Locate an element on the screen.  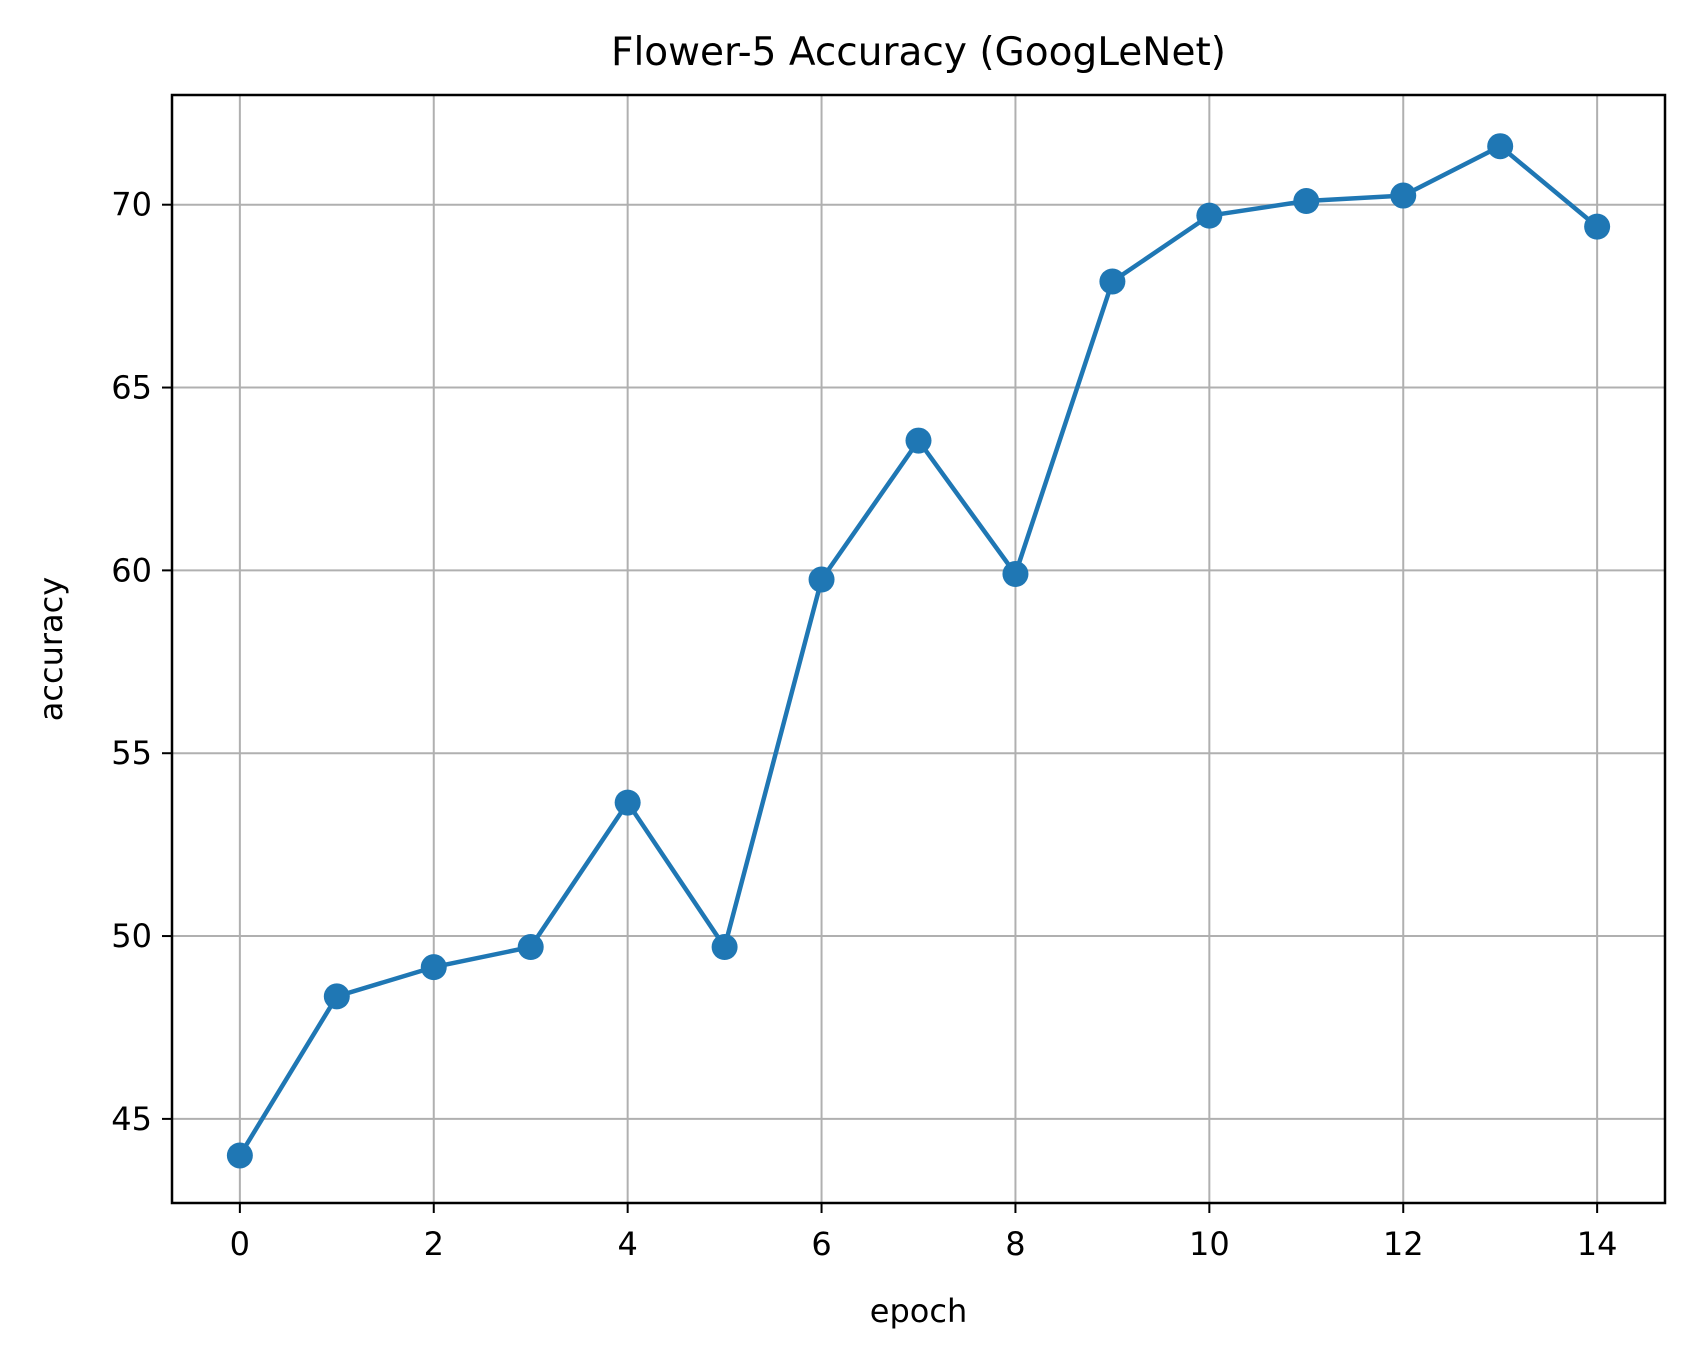
x-tick-label: 2 is located at coordinates (434, 1244).